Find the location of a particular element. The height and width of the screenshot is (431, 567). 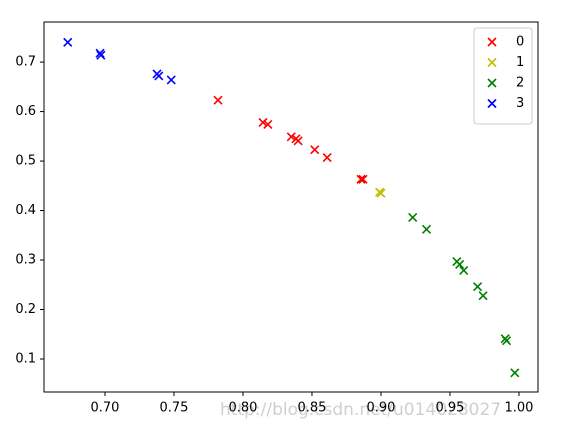

y-tick-label: 0.5 is located at coordinates (25, 161).